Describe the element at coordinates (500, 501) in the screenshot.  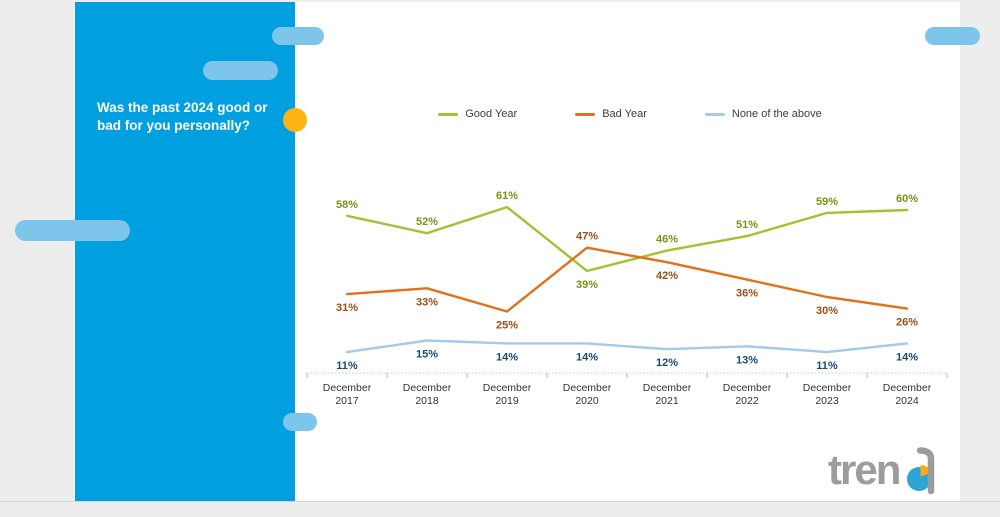
I see `page-bottom-divider` at that location.